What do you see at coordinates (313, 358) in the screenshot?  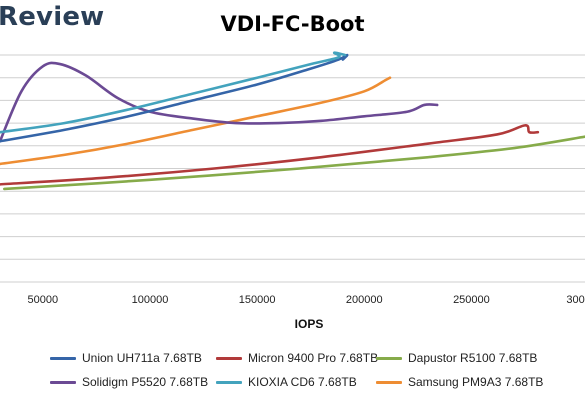 I see `legend-label: Micron 9400 Pro 7.68TB` at bounding box center [313, 358].